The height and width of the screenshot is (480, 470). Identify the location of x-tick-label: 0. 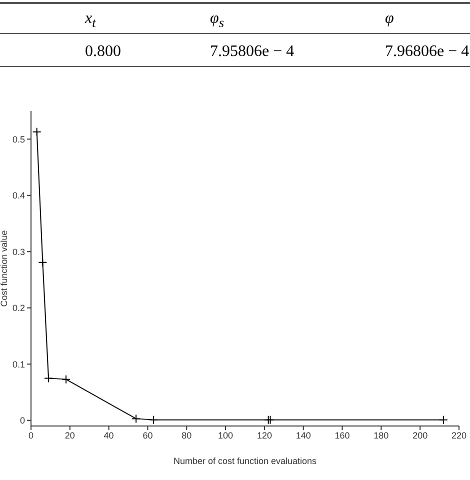
(31, 435).